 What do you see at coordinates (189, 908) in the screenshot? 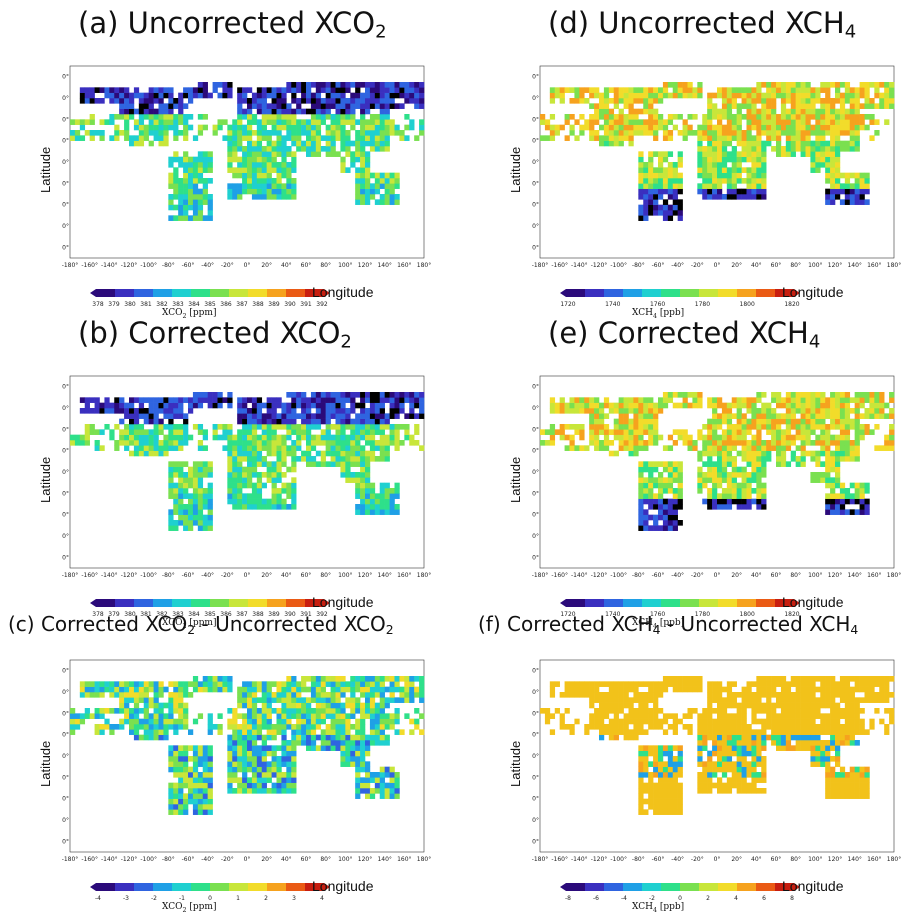
I see `colorbar-label: XCO2 [ppm]` at bounding box center [189, 908].